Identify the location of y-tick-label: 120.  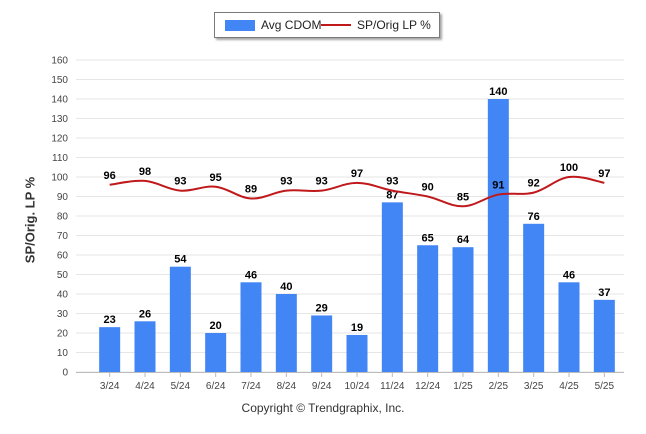
(59, 139).